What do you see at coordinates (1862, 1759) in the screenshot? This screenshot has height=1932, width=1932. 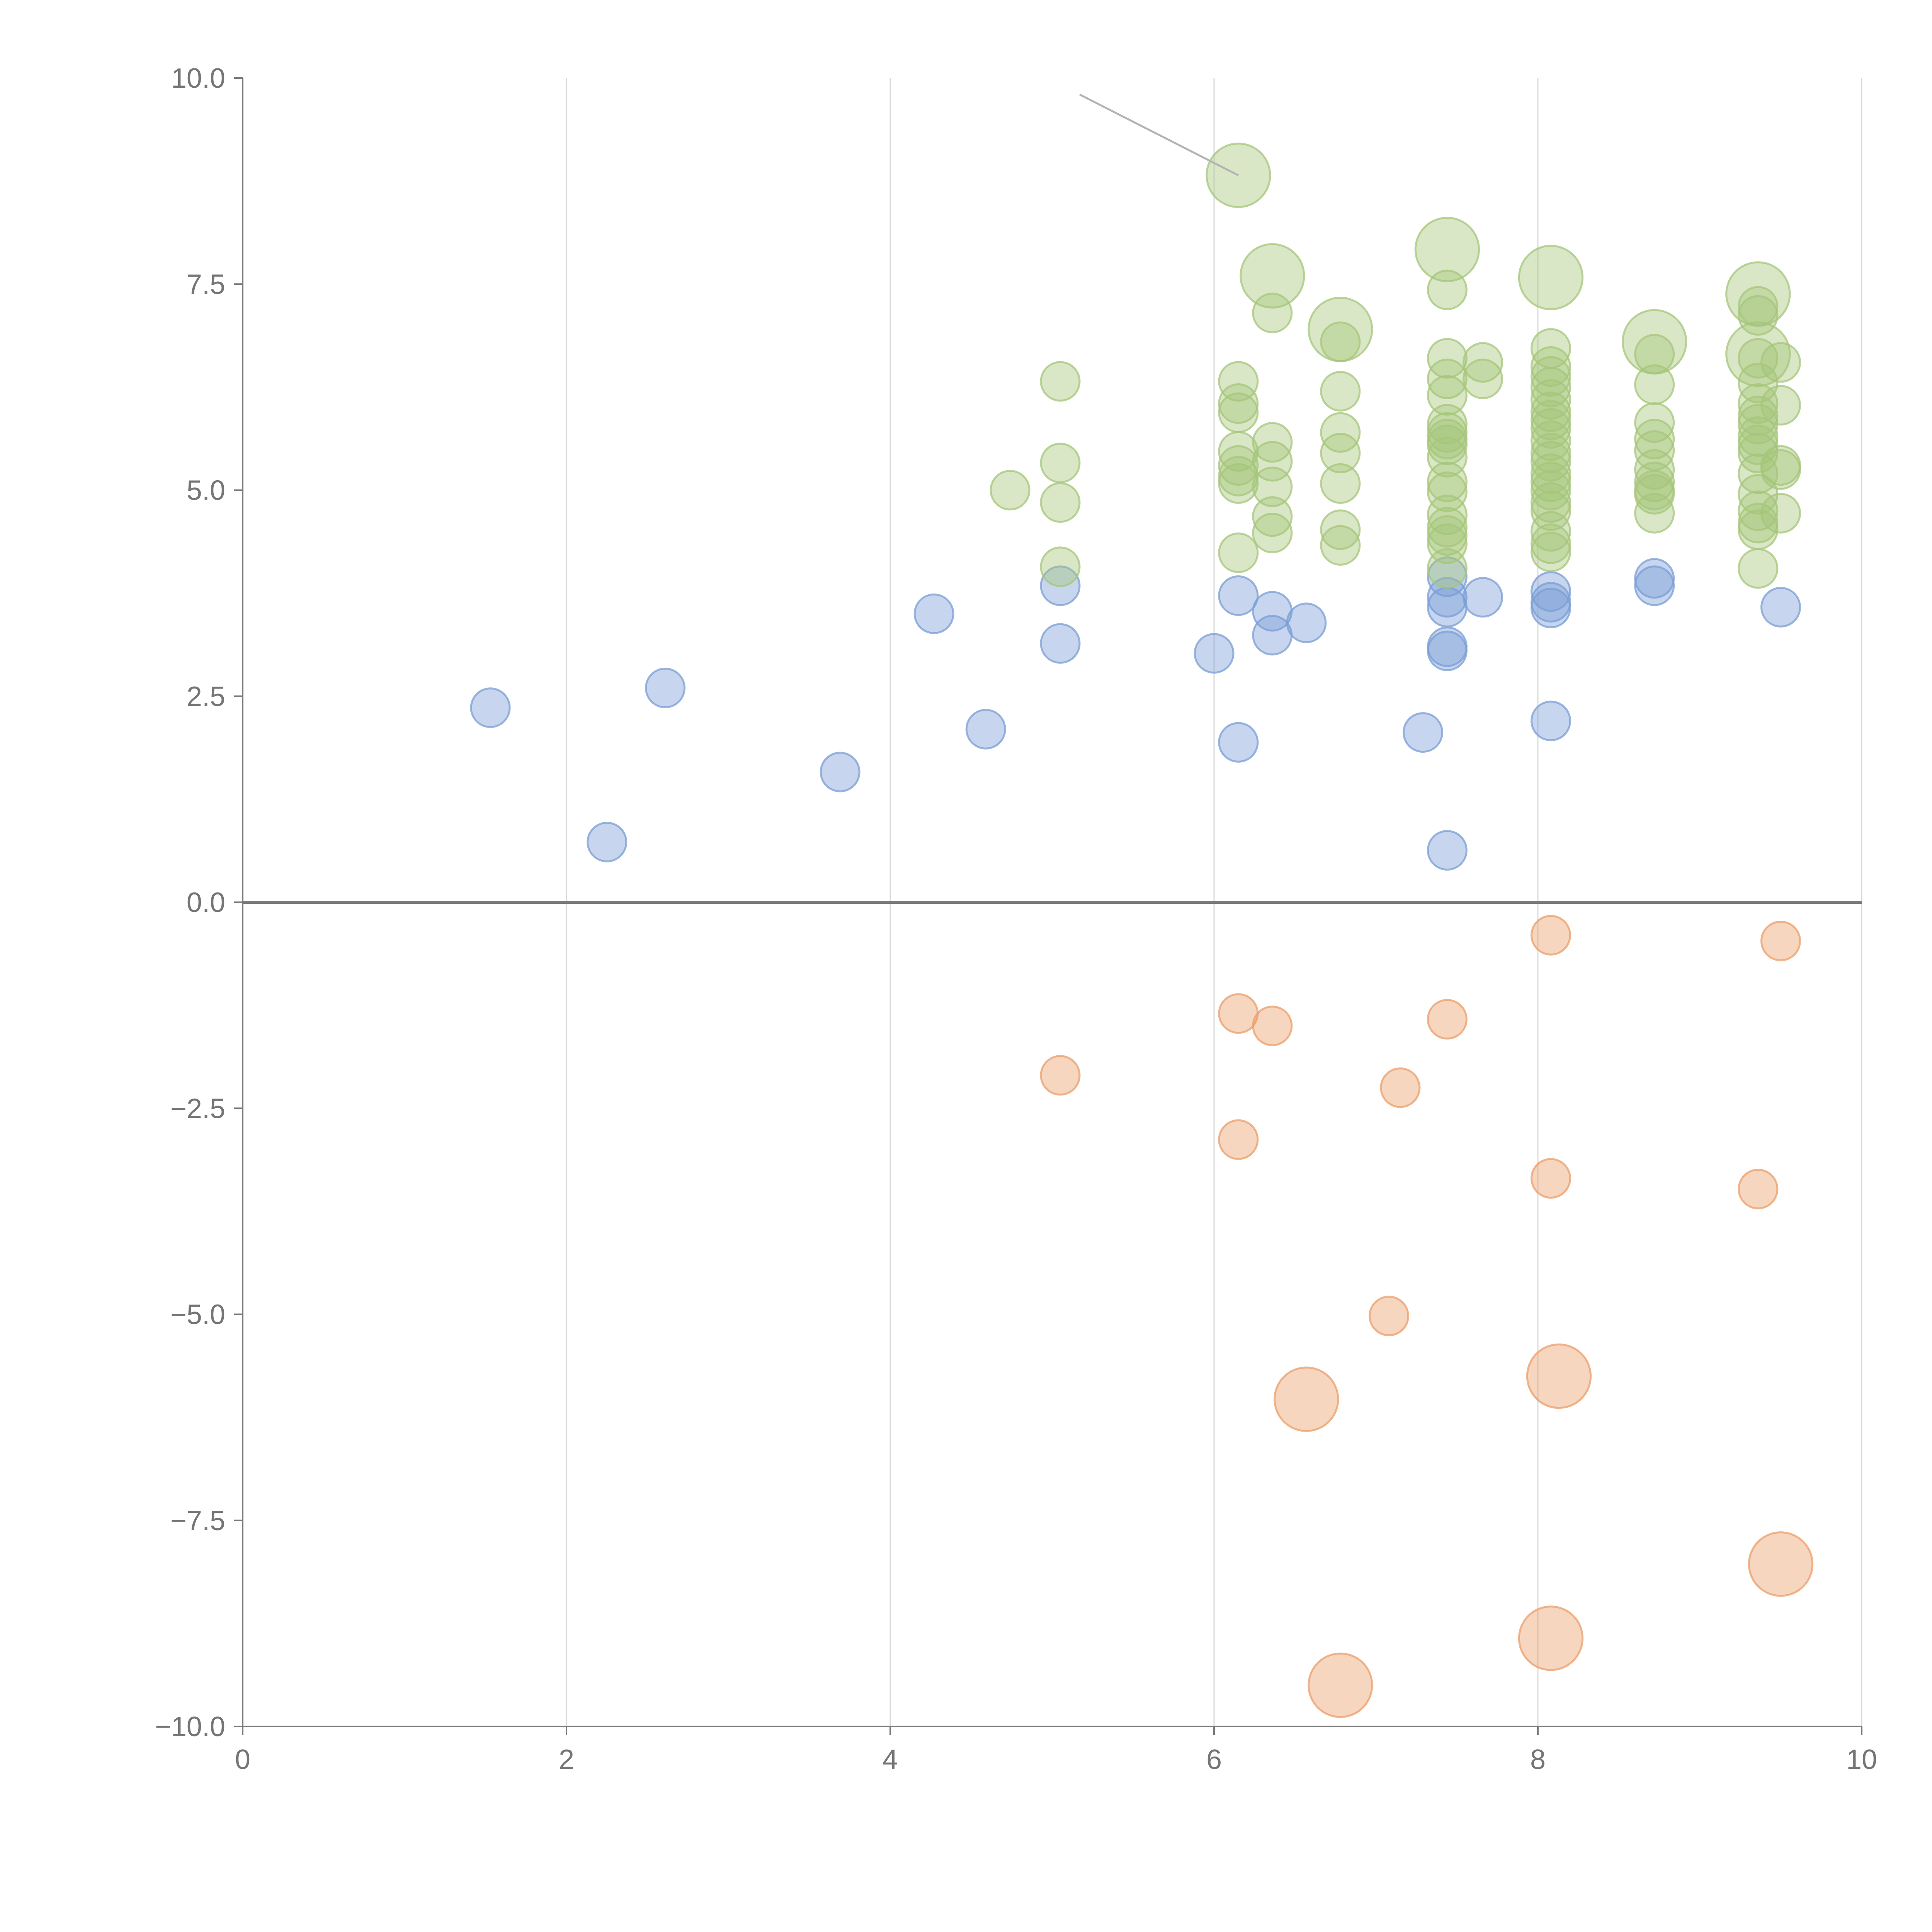 I see `x-tick-label: 10` at bounding box center [1862, 1759].